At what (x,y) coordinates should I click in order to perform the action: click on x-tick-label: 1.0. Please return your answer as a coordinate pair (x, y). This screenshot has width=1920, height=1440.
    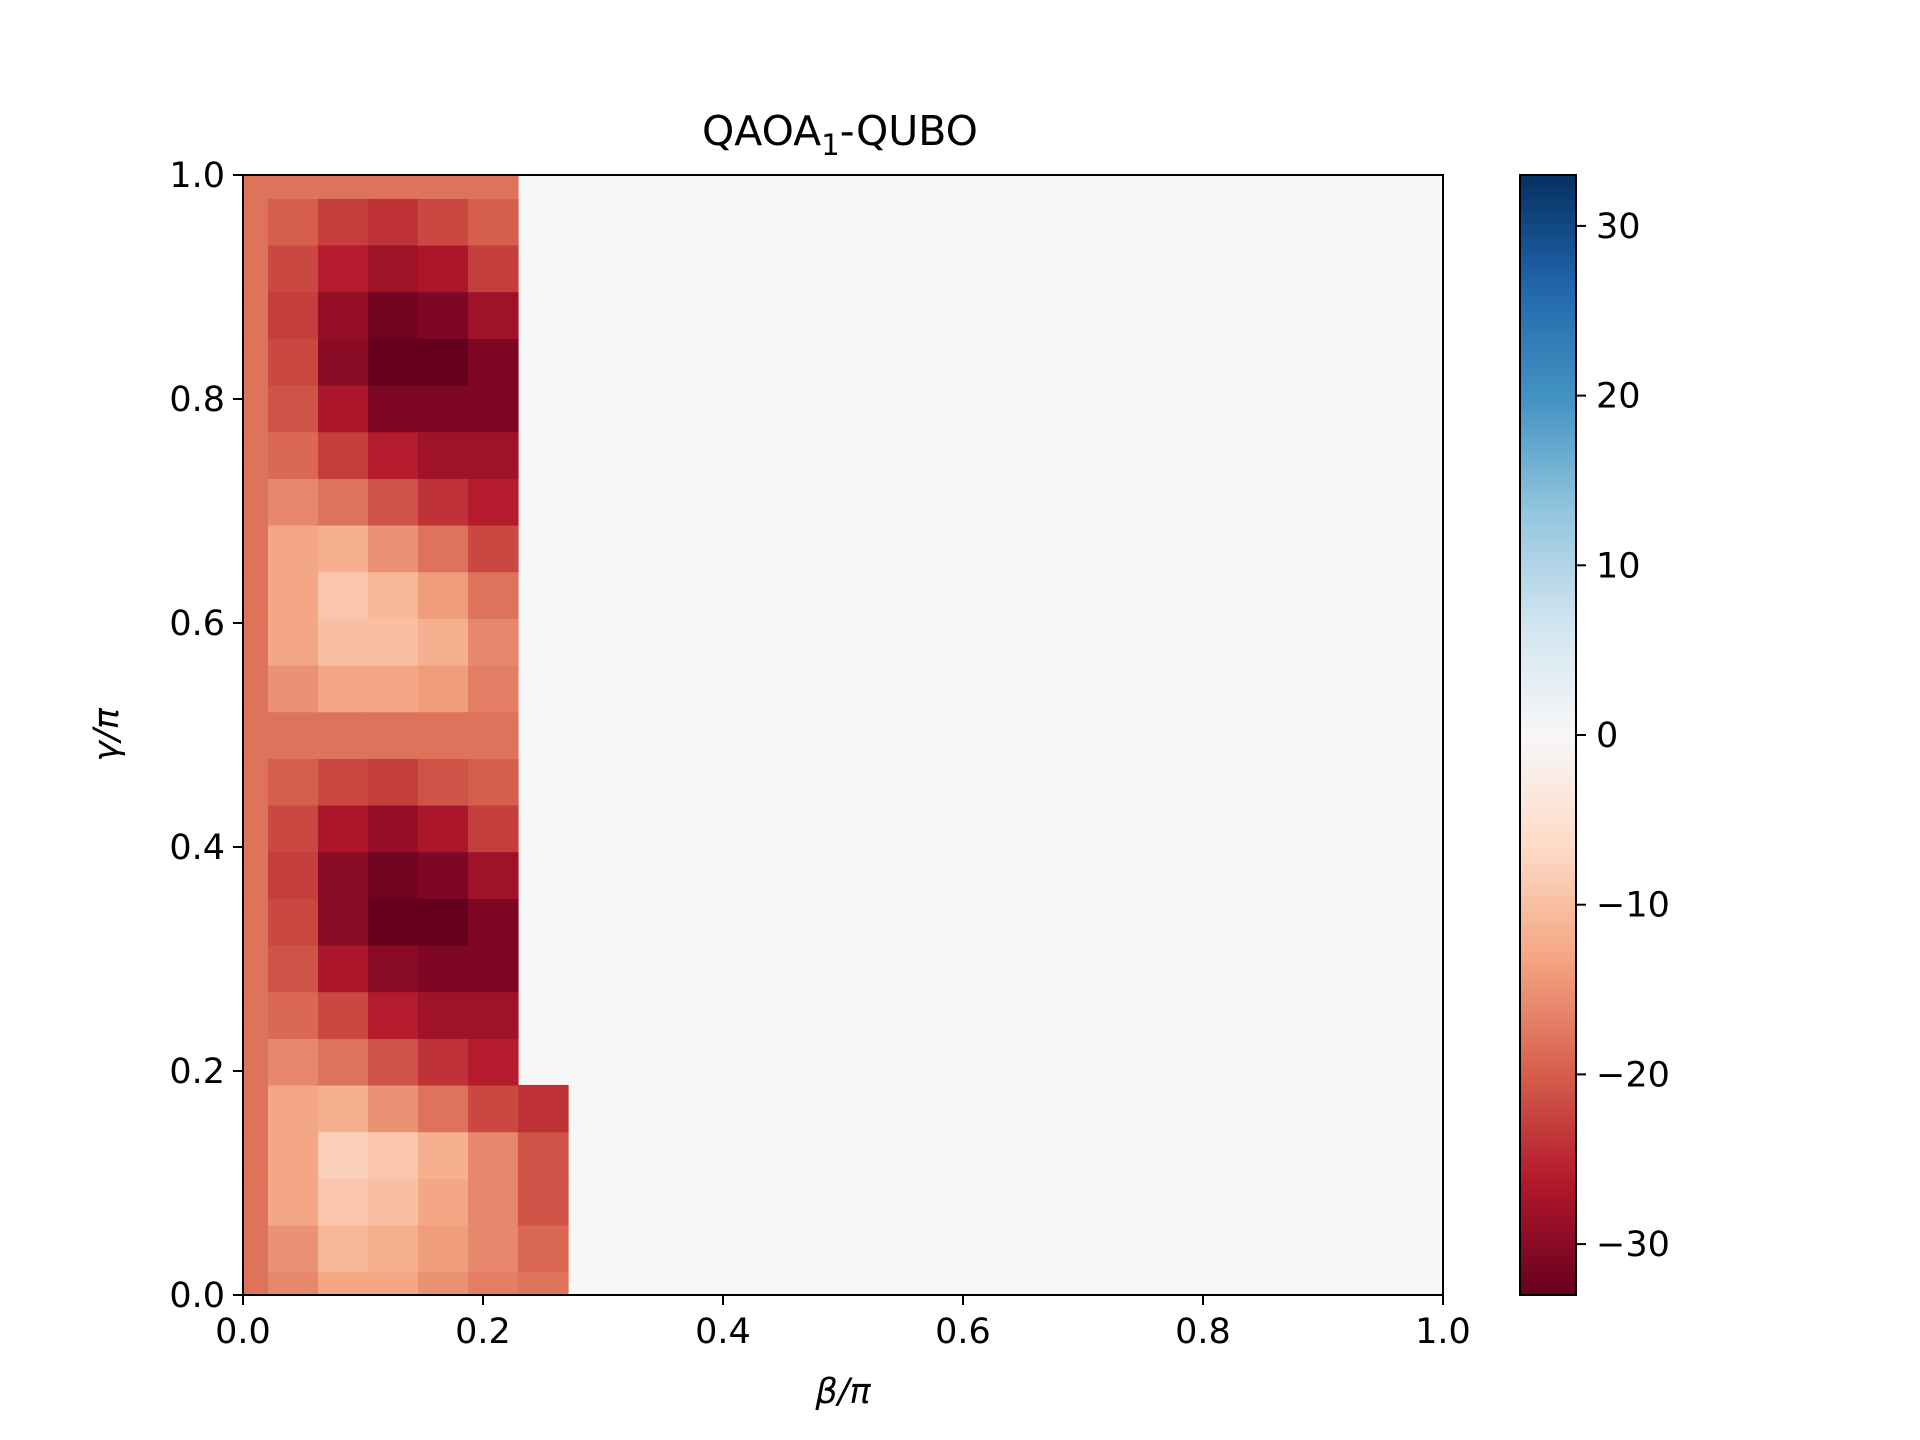
    Looking at the image, I should click on (1443, 1332).